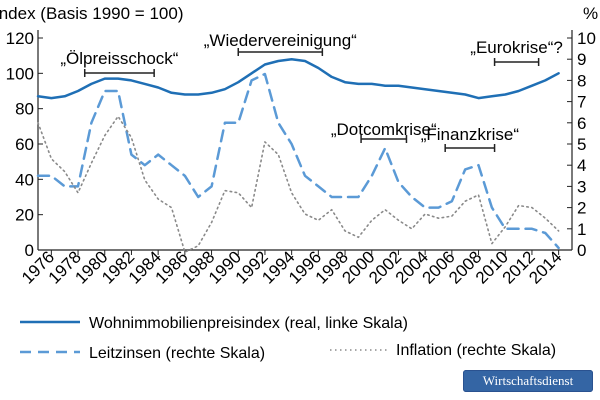 This screenshot has width=600, height=400. Describe the element at coordinates (119, 58) in the screenshot. I see `annotation-label: „Ölpreisschock“` at that location.